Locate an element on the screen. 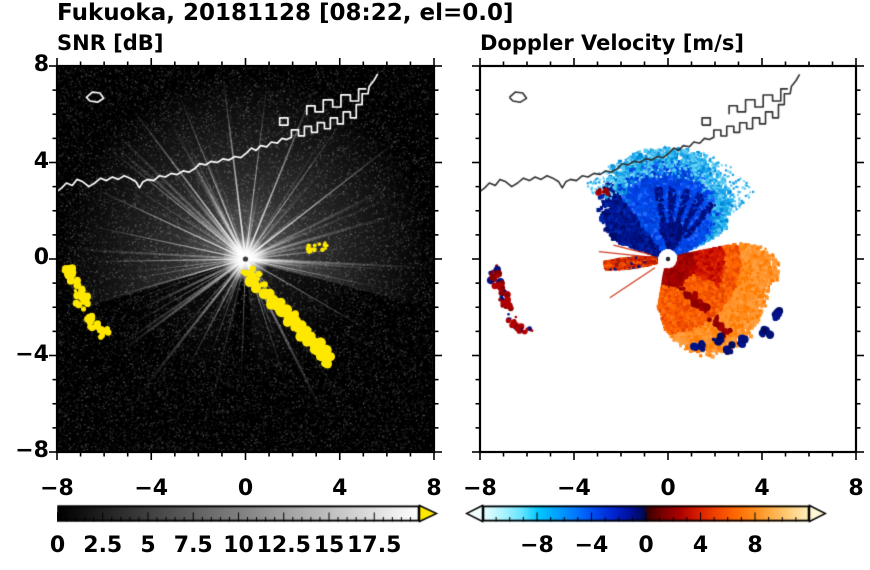  snr-colorbar is located at coordinates (248, 514).